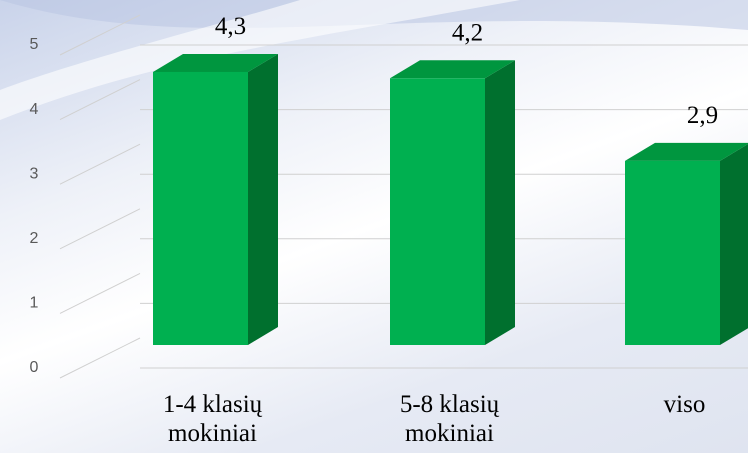 This screenshot has height=453, width=748. I want to click on y-tick-label: 2, so click(34, 238).